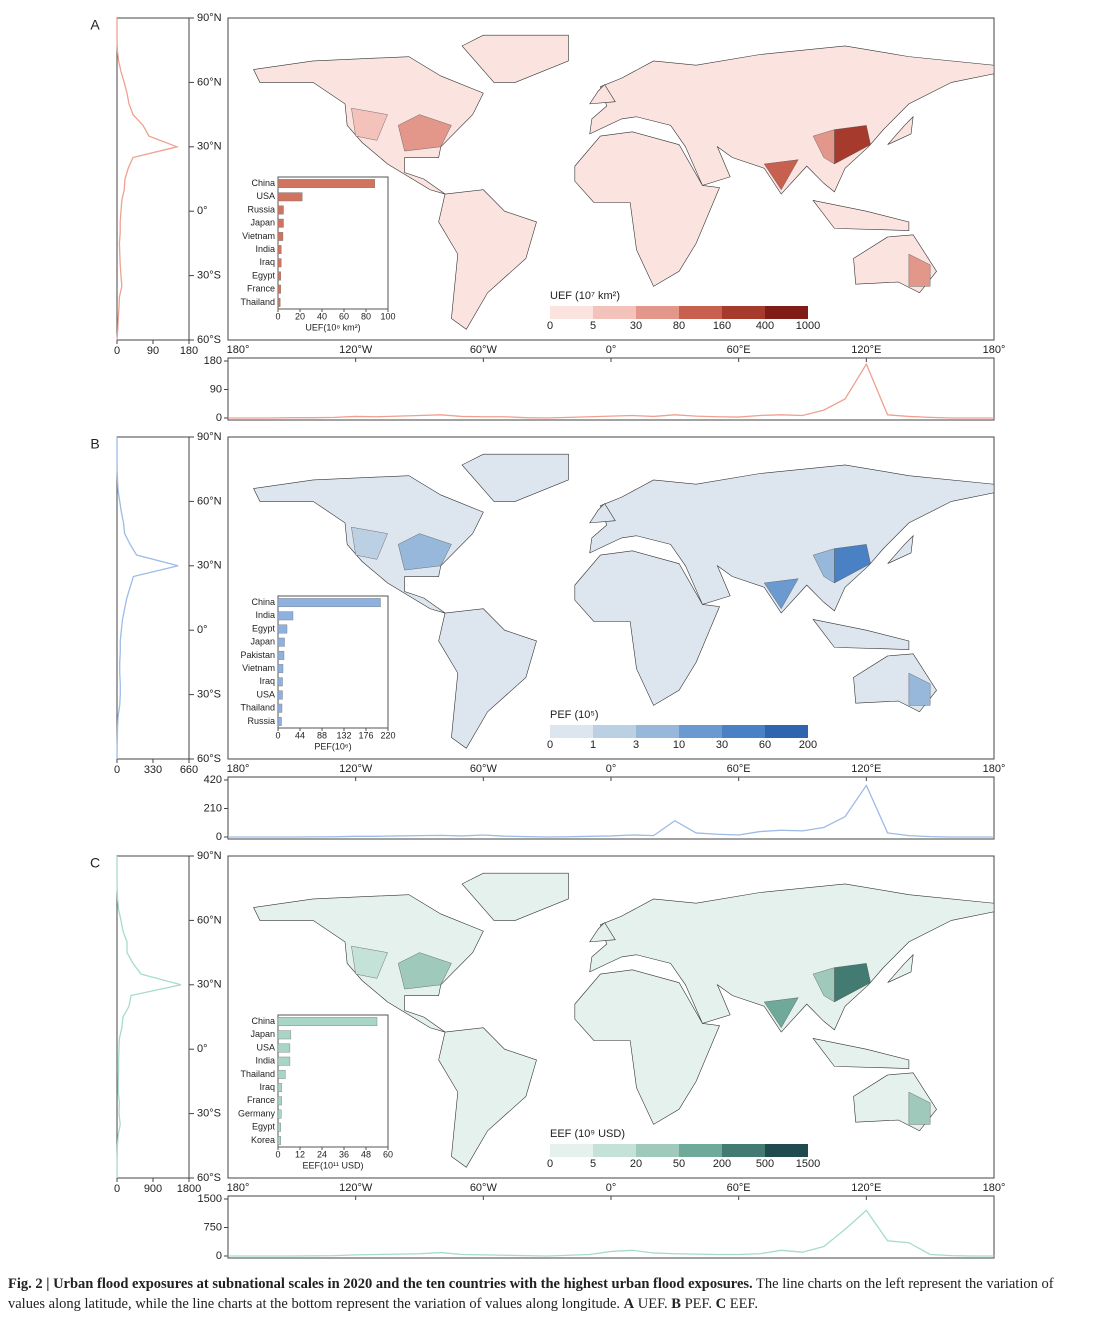  What do you see at coordinates (679, 745) in the screenshot?
I see `legend-label: 10` at bounding box center [679, 745].